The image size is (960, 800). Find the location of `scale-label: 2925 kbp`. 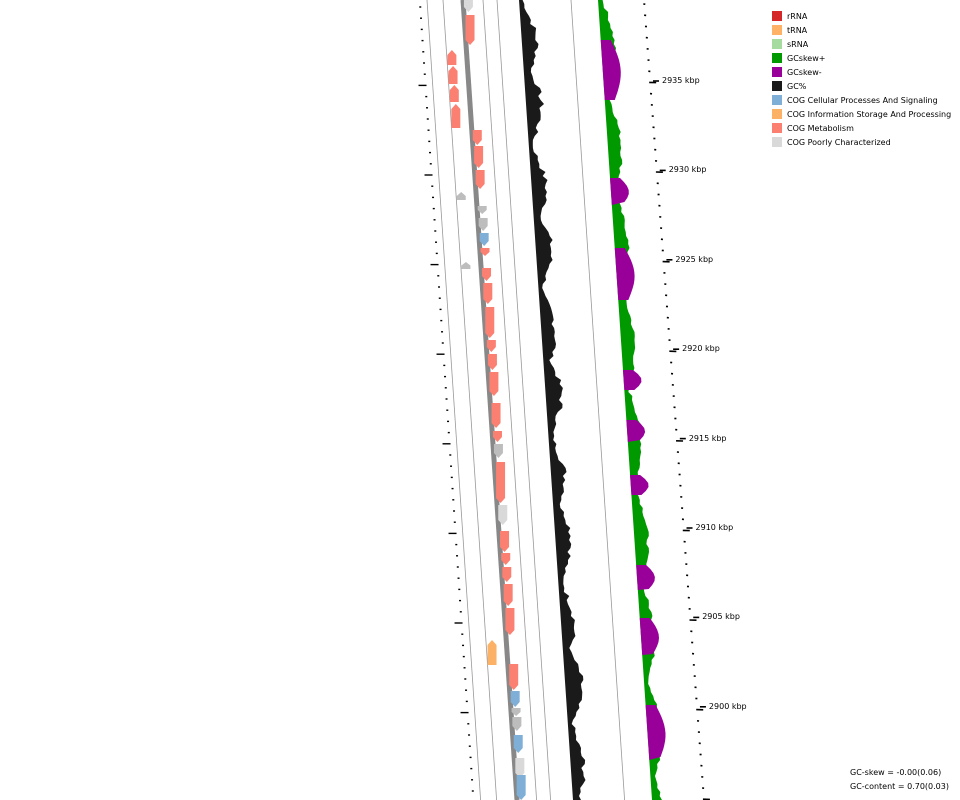

scale-label: 2925 kbp is located at coordinates (694, 259).